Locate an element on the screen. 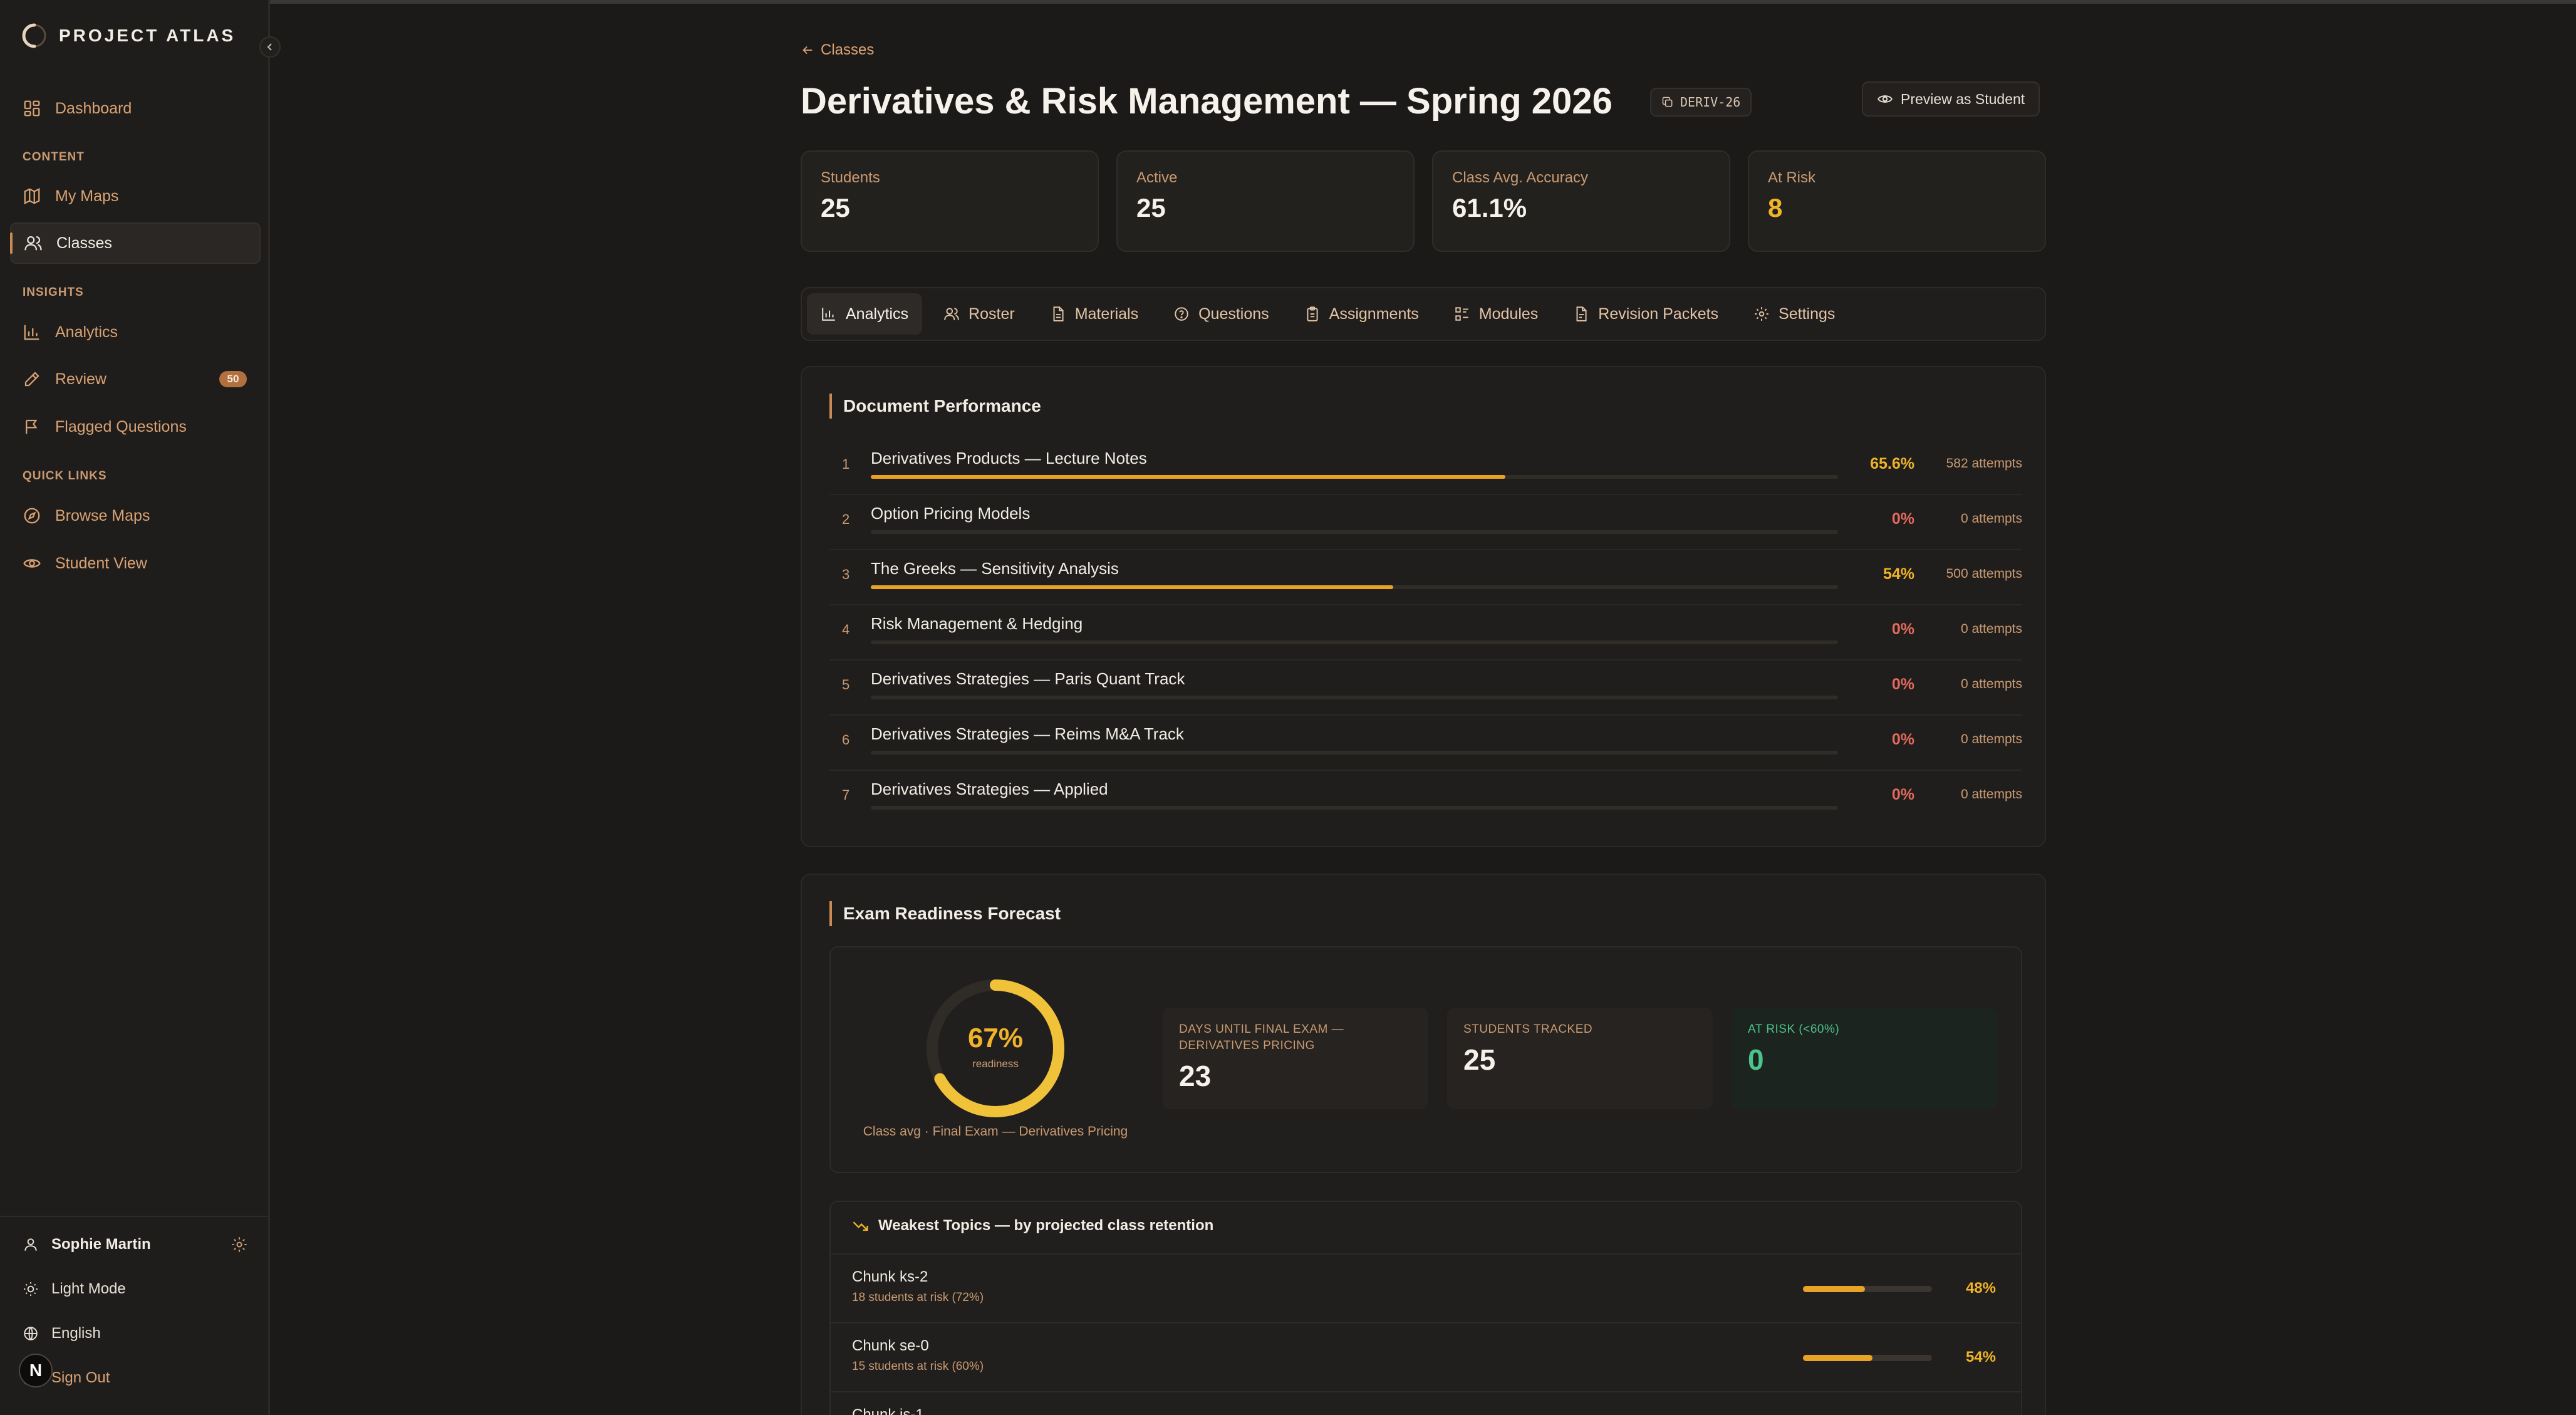 The height and width of the screenshot is (1415, 2576). document-attempts: 500 attempts is located at coordinates (1984, 574).